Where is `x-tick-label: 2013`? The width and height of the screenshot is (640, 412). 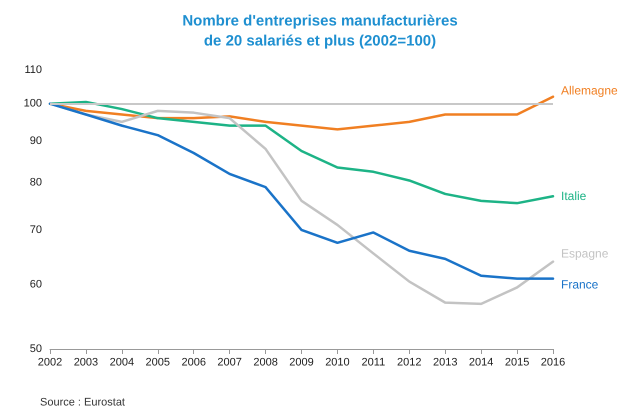
x-tick-label: 2013 is located at coordinates (445, 362).